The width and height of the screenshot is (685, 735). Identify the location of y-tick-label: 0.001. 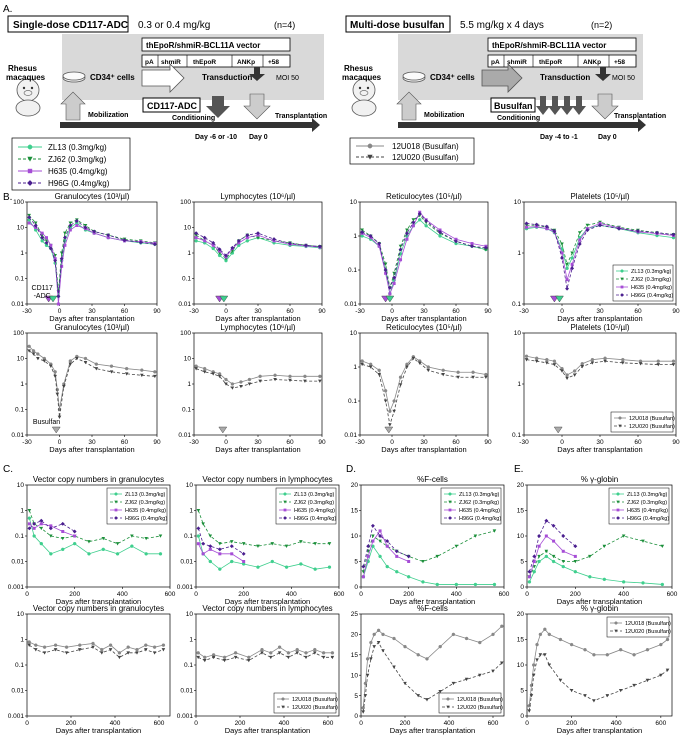
(185, 716).